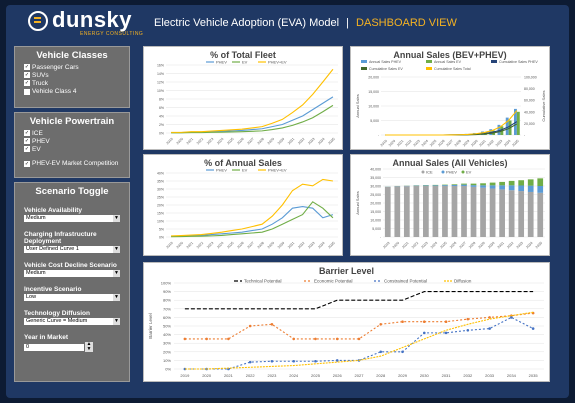 This screenshot has height=403, width=575. What do you see at coordinates (37, 133) in the screenshot?
I see `checkbox-label: ICE` at bounding box center [37, 133].